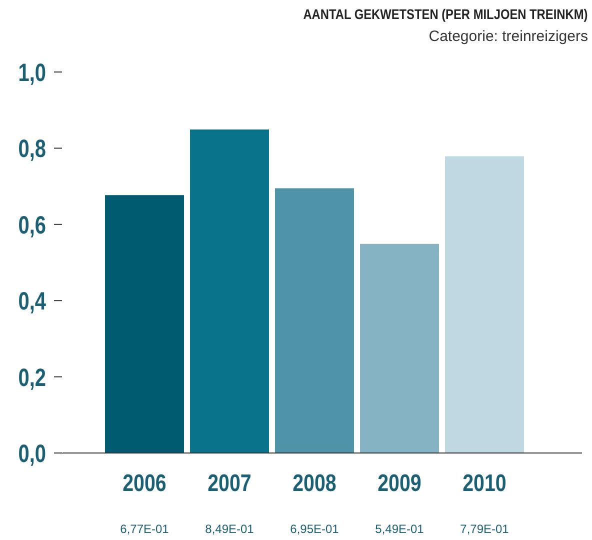 The image size is (592, 540). I want to click on text: 5,49E-01, so click(399, 529).